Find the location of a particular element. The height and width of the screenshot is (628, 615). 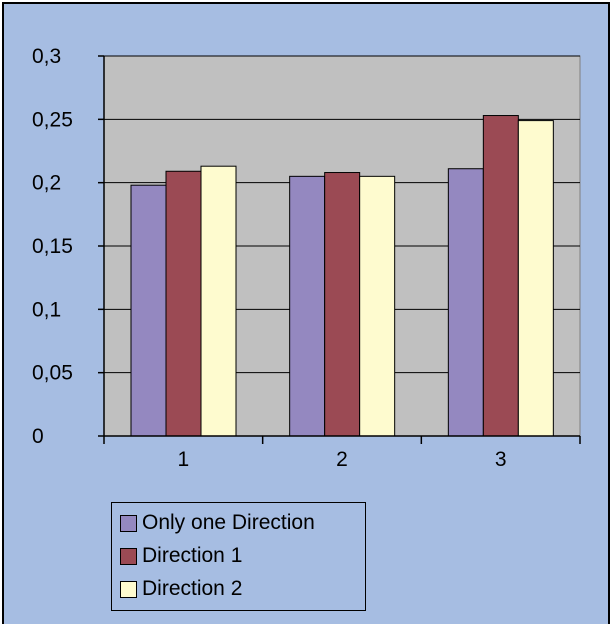

legend-item-only-one-direction: Only one Direction is located at coordinates (217, 523).